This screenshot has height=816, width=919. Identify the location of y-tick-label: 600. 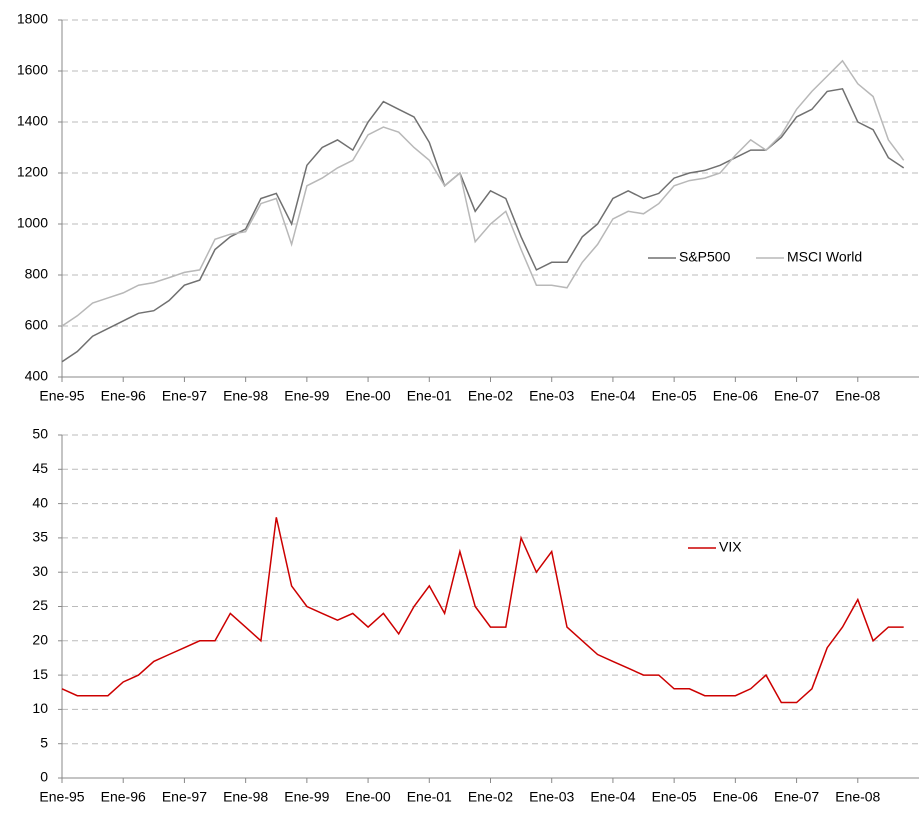
(37, 325).